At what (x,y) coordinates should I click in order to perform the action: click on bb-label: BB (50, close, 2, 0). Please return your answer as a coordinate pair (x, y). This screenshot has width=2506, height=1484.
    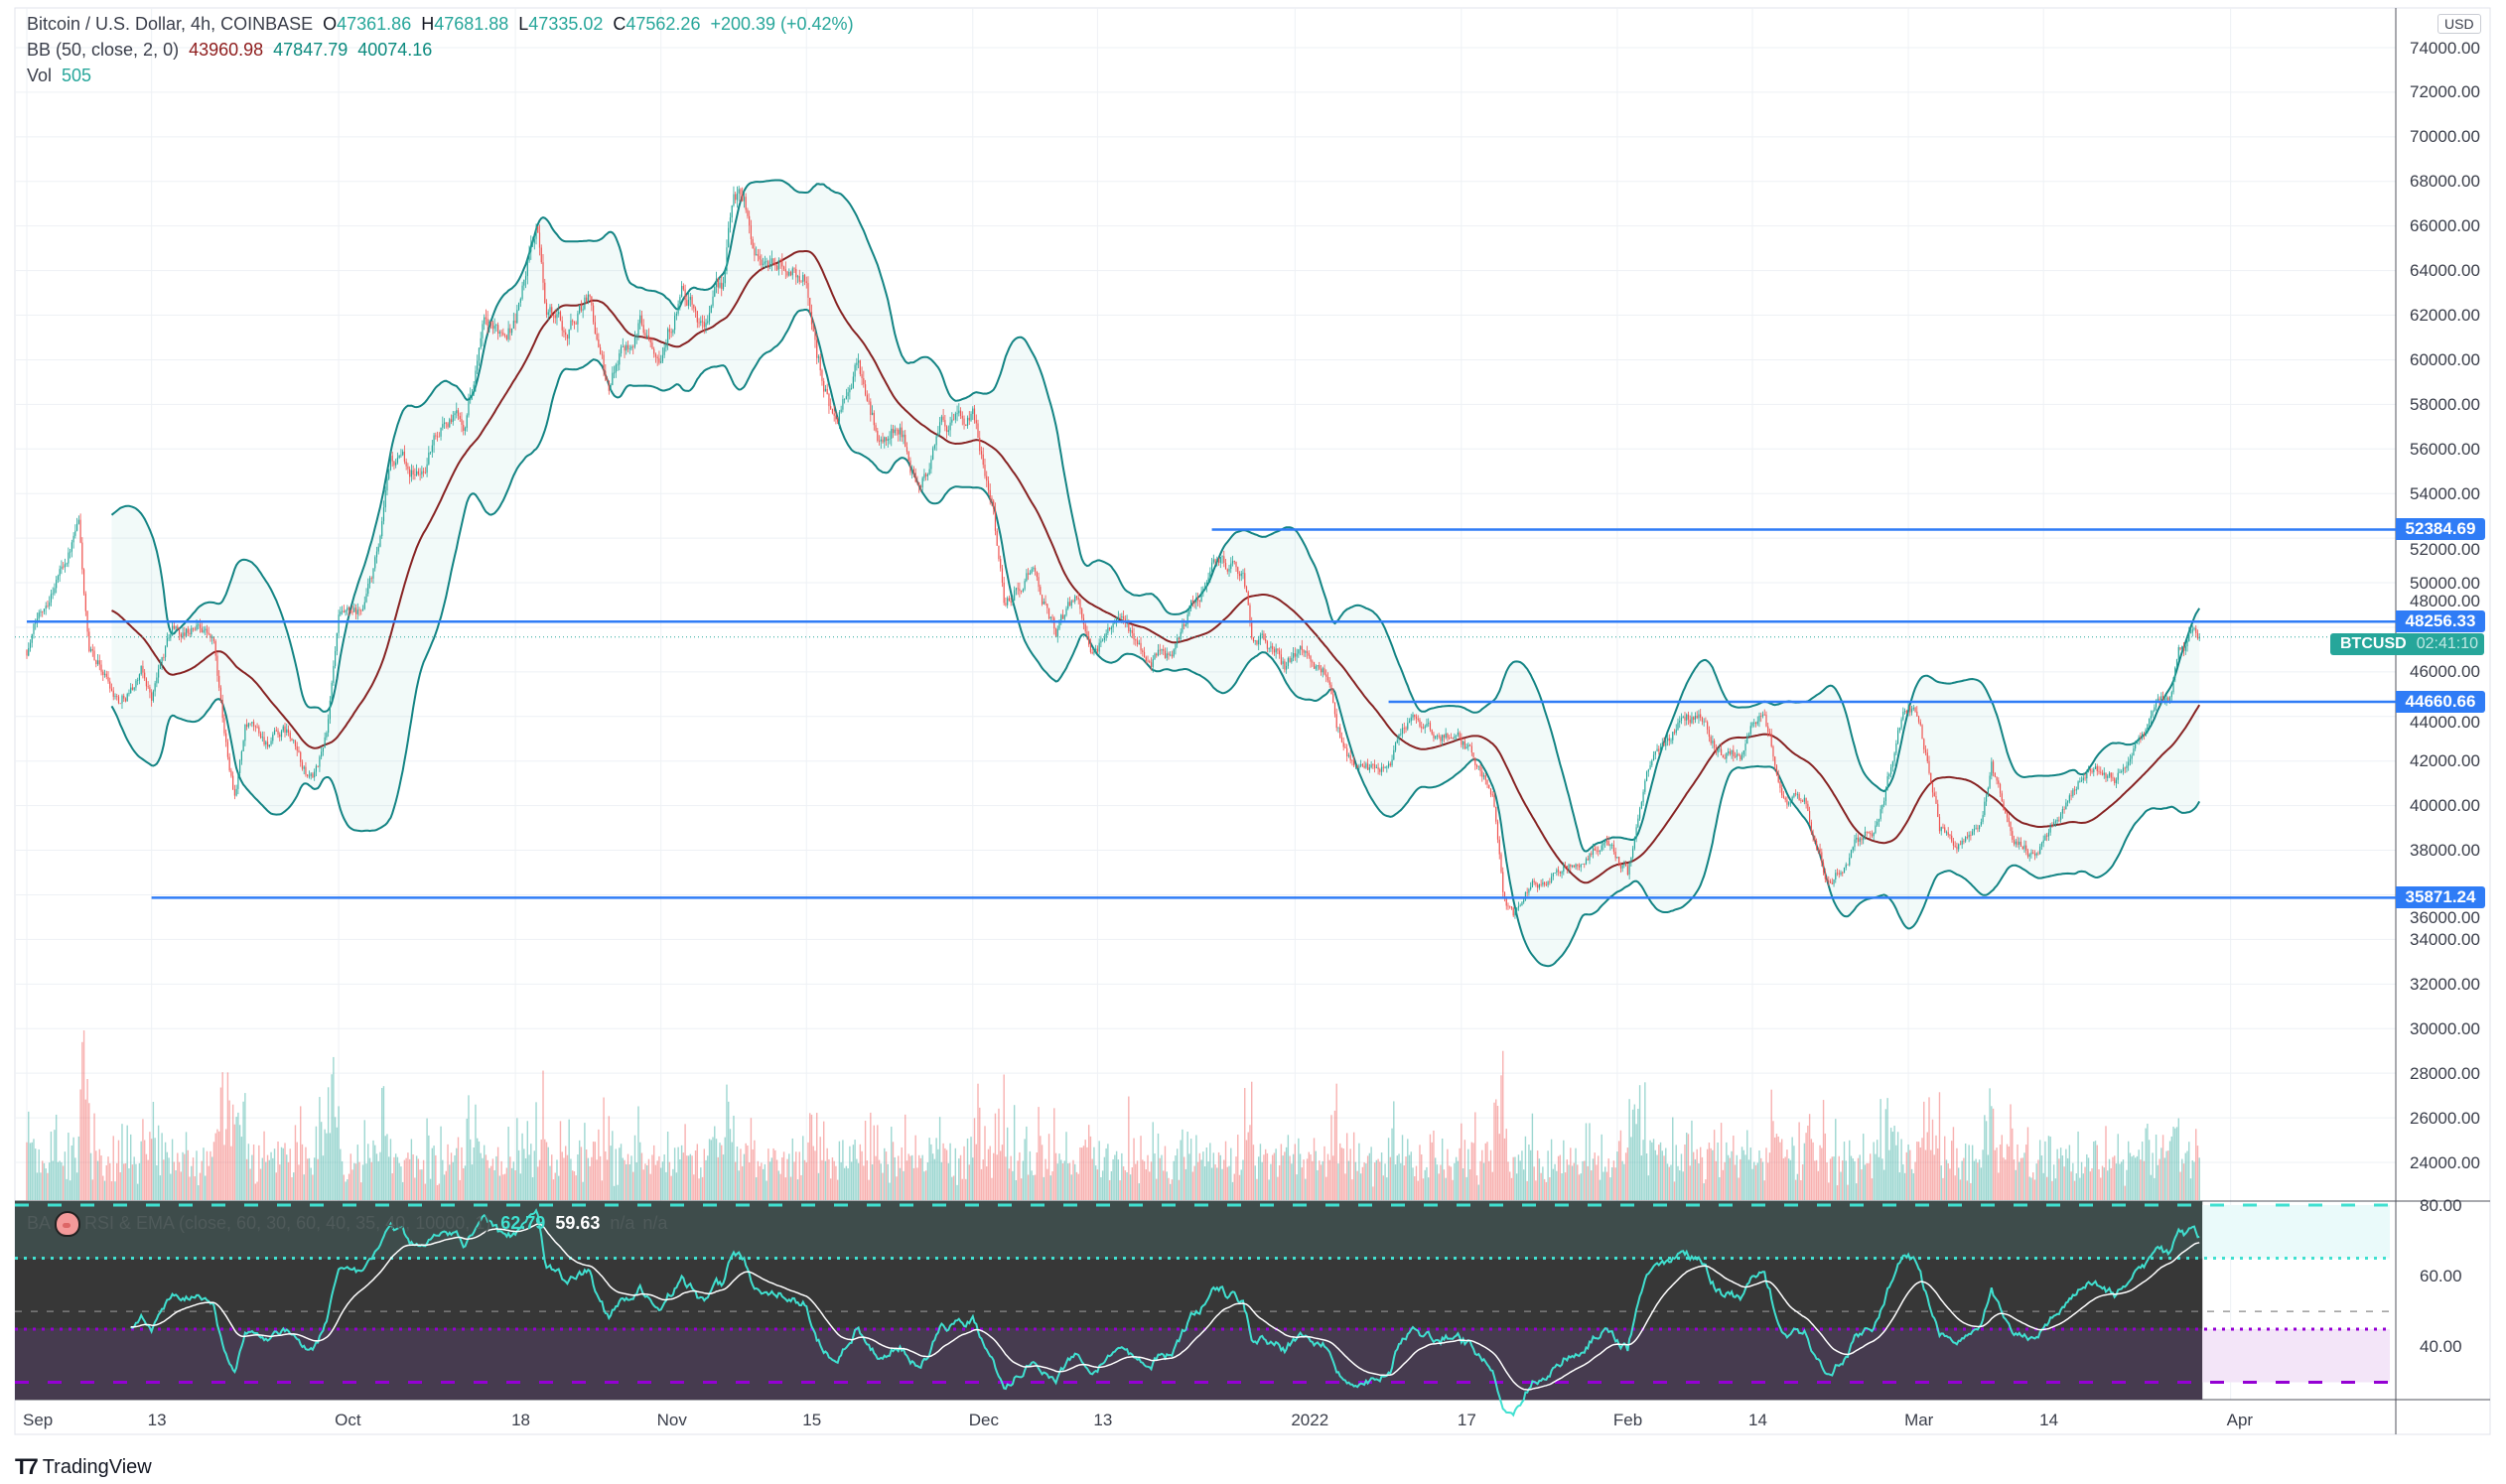
    Looking at the image, I should click on (103, 50).